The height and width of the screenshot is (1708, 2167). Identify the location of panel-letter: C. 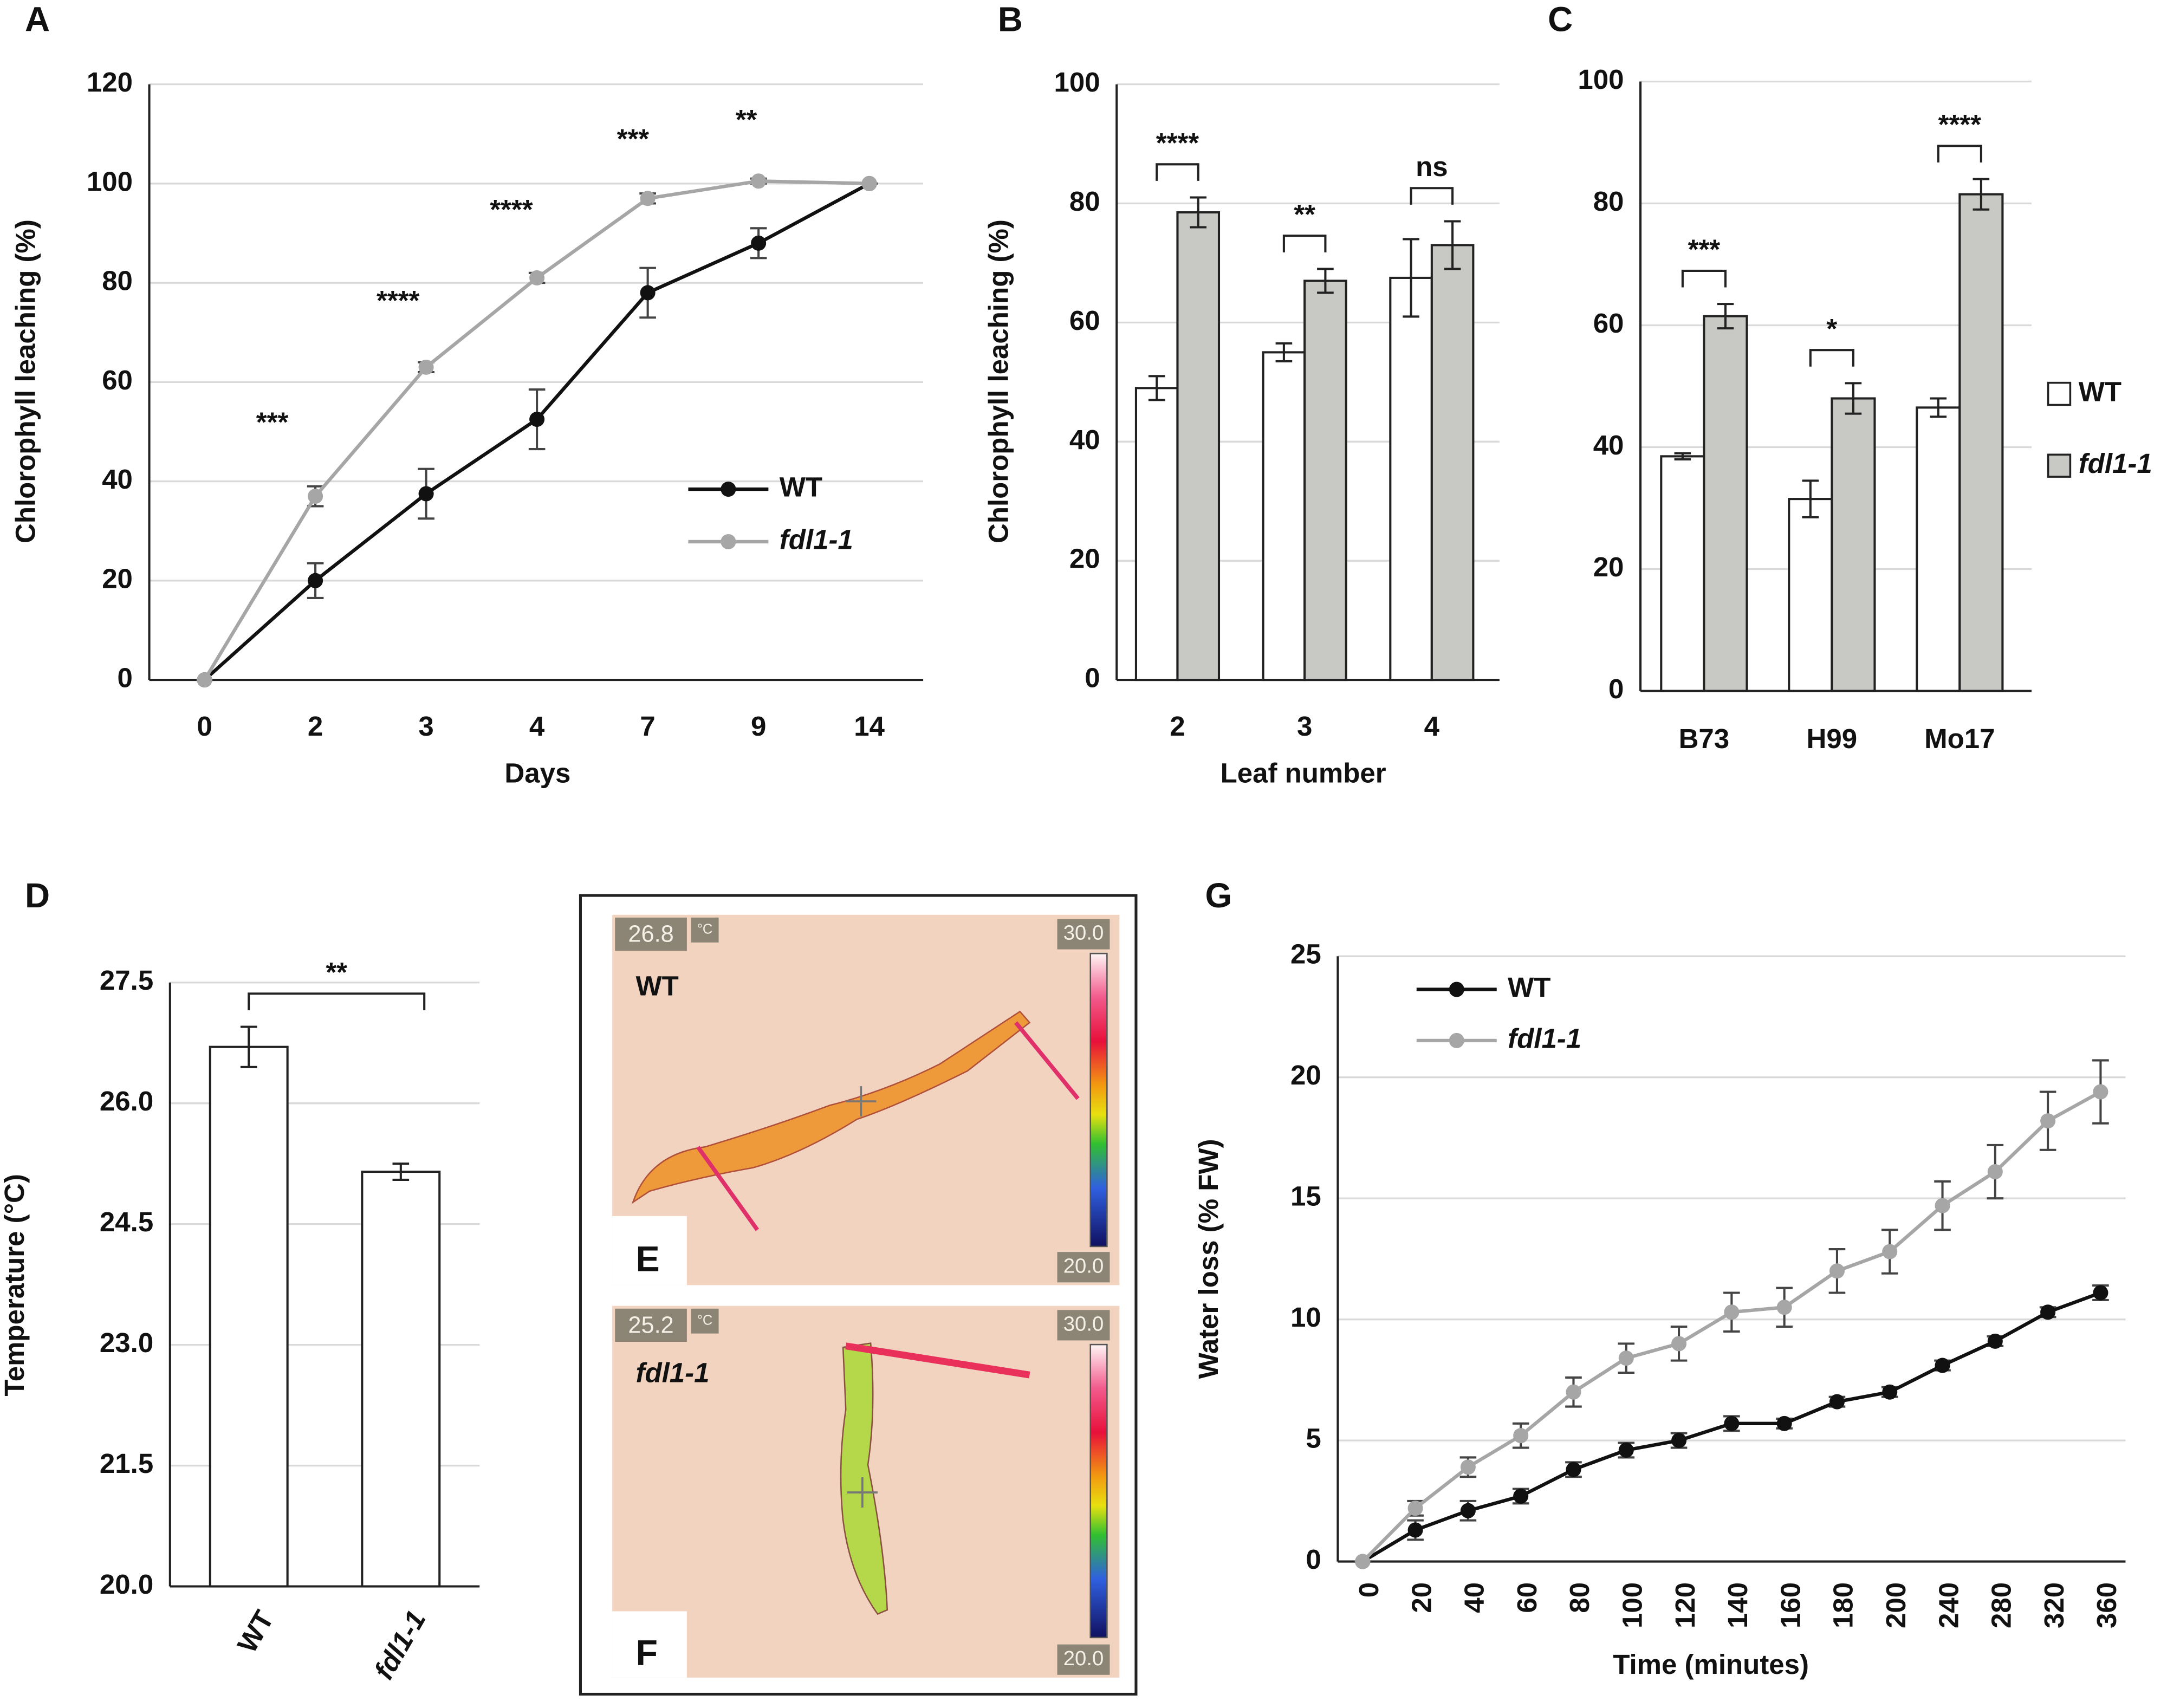
(1560, 20).